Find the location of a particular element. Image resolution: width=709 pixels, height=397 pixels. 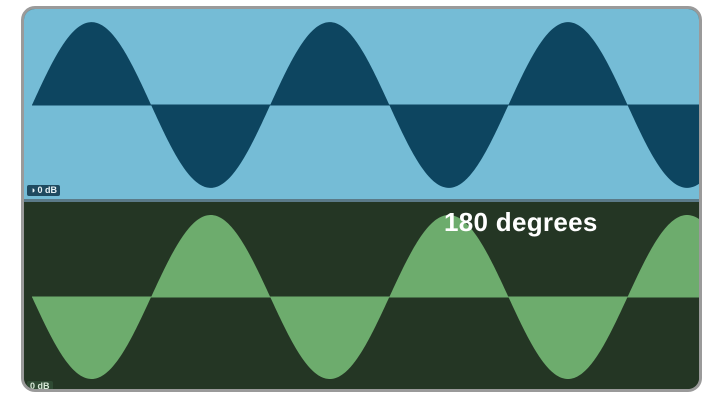

phase-caption: 180 degrees is located at coordinates (521, 222).